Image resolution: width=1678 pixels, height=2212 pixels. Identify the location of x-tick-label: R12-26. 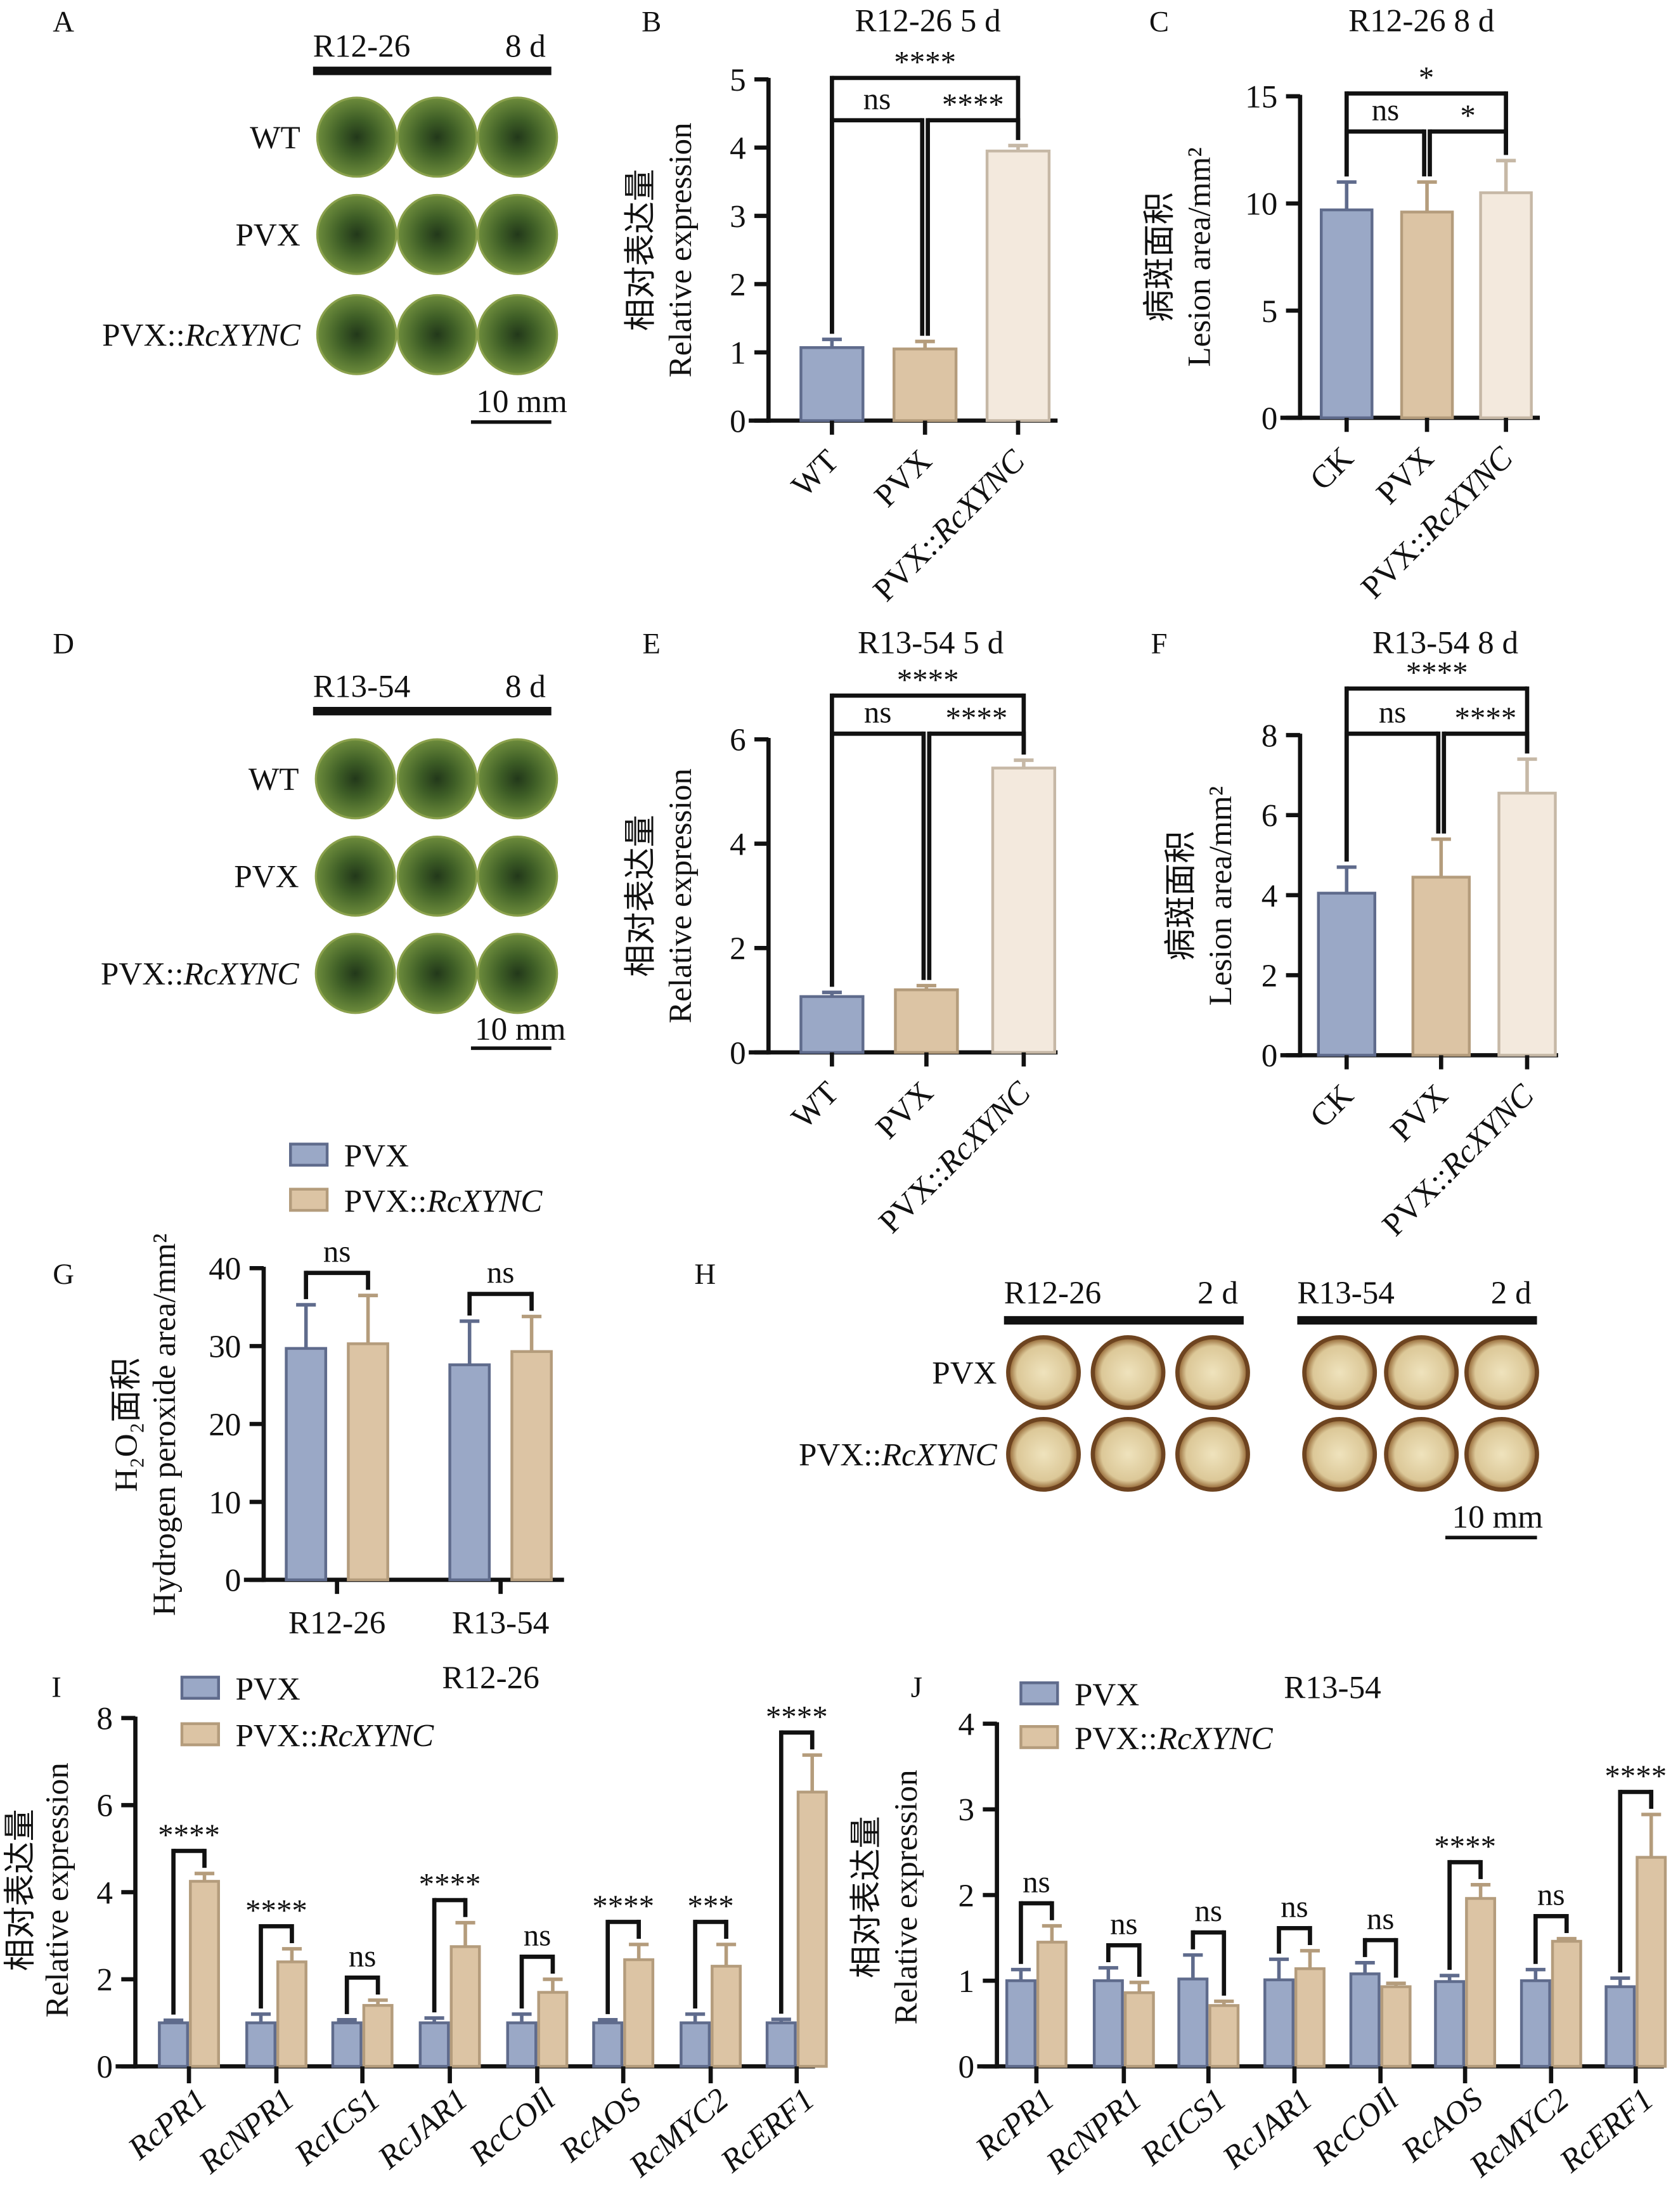
(336, 1623).